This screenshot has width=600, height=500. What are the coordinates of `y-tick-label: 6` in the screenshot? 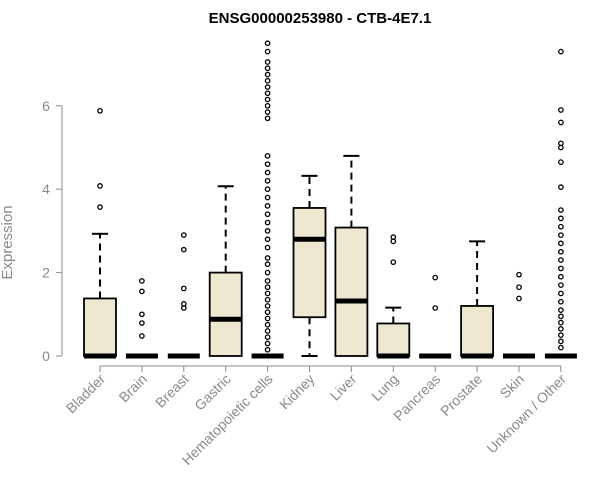 It's located at (46, 106).